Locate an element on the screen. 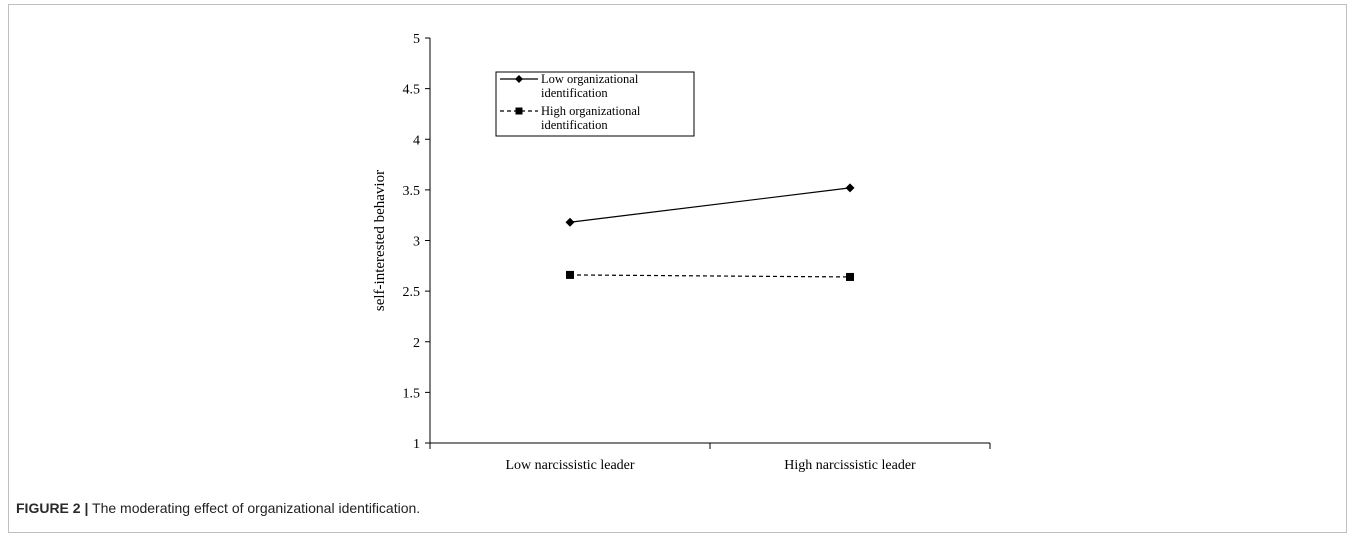  y-axis-title: self-interested behavior is located at coordinates (380, 240).